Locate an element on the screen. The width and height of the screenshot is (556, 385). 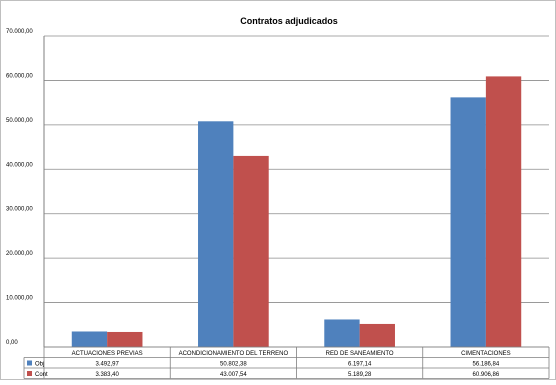
legend-label: Obj is located at coordinates (39, 365).